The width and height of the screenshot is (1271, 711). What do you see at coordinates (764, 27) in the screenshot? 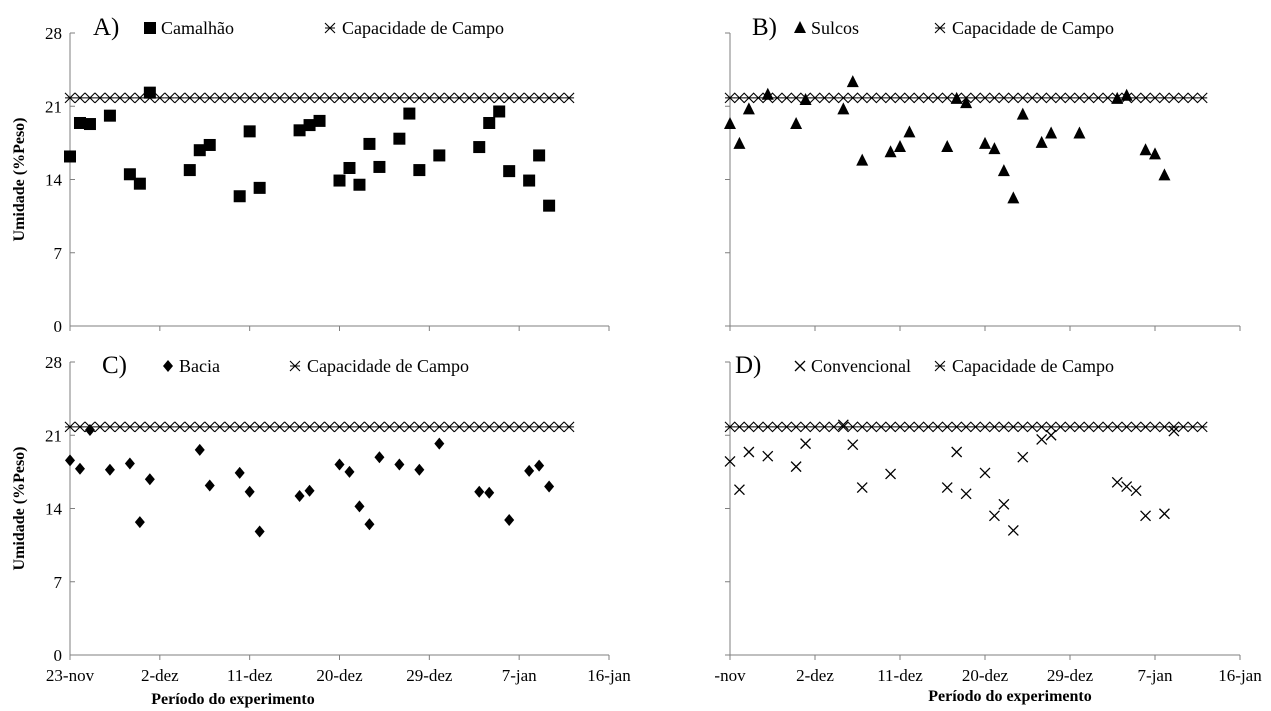
I see `panel-letter: B)` at bounding box center [764, 27].